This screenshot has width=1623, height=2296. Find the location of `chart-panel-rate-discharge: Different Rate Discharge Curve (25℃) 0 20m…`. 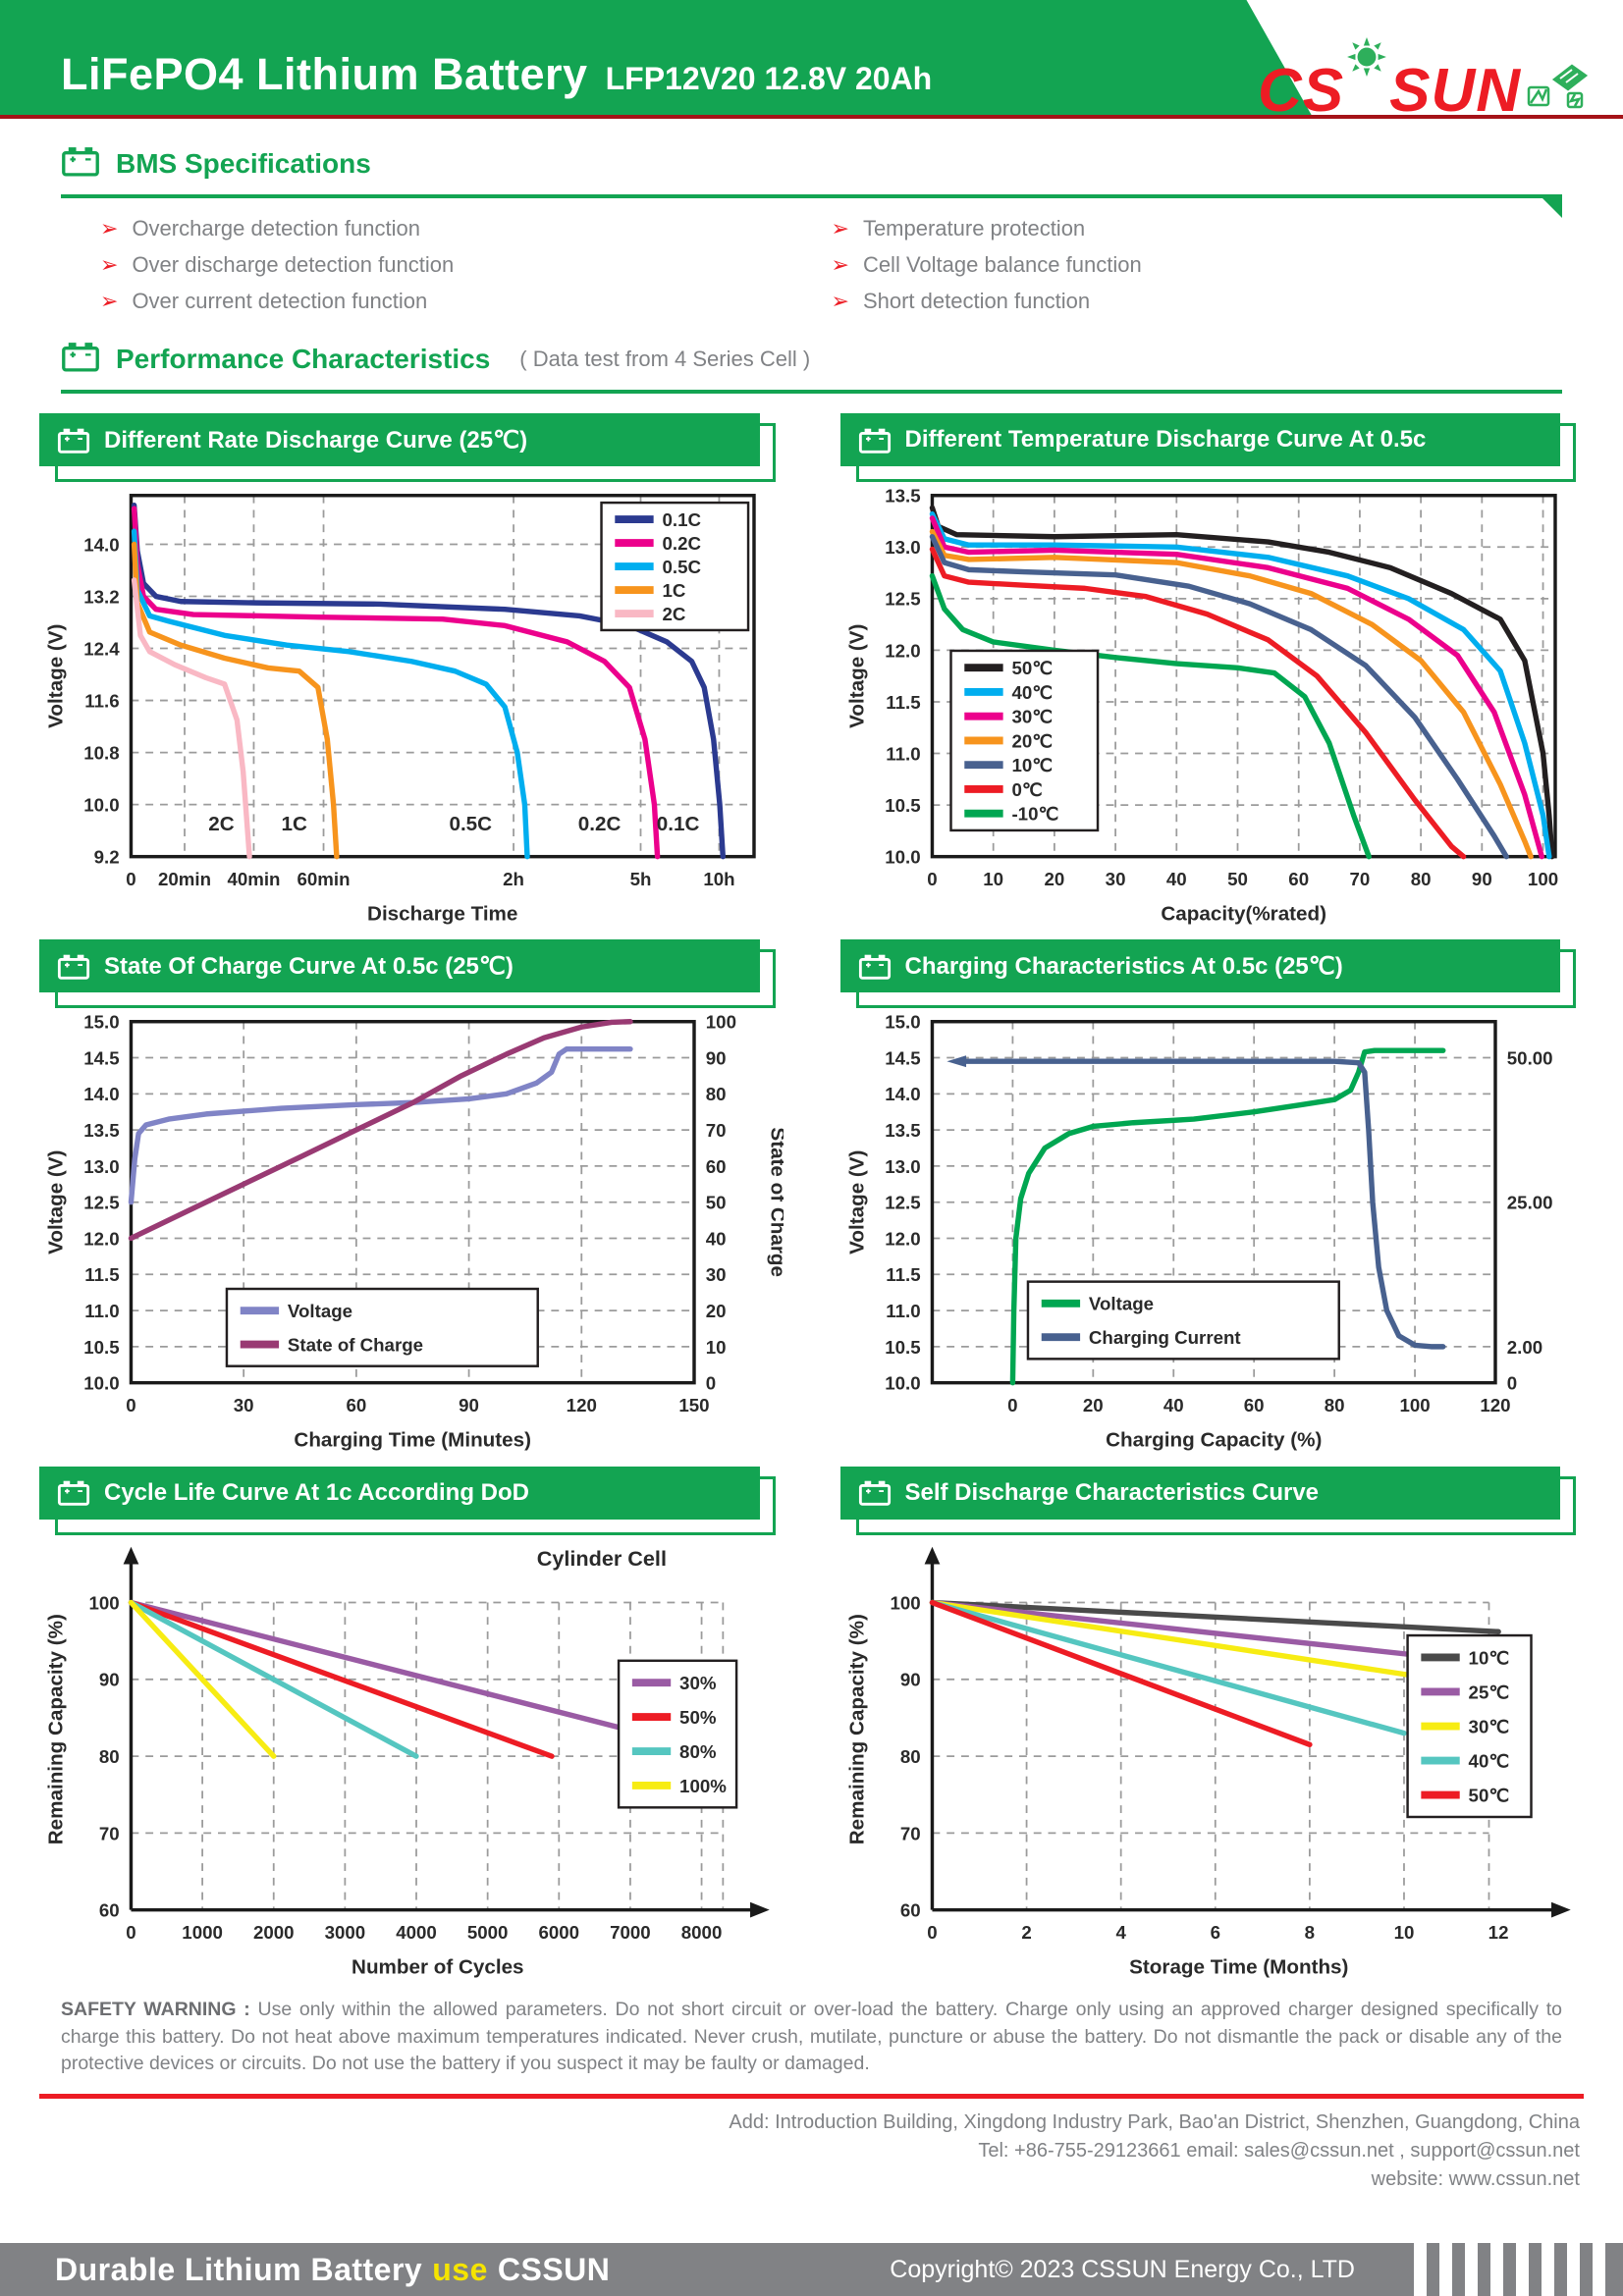

chart-panel-rate-discharge: Different Rate Discharge Curve (25℃) 0 20m… is located at coordinates (412, 673).